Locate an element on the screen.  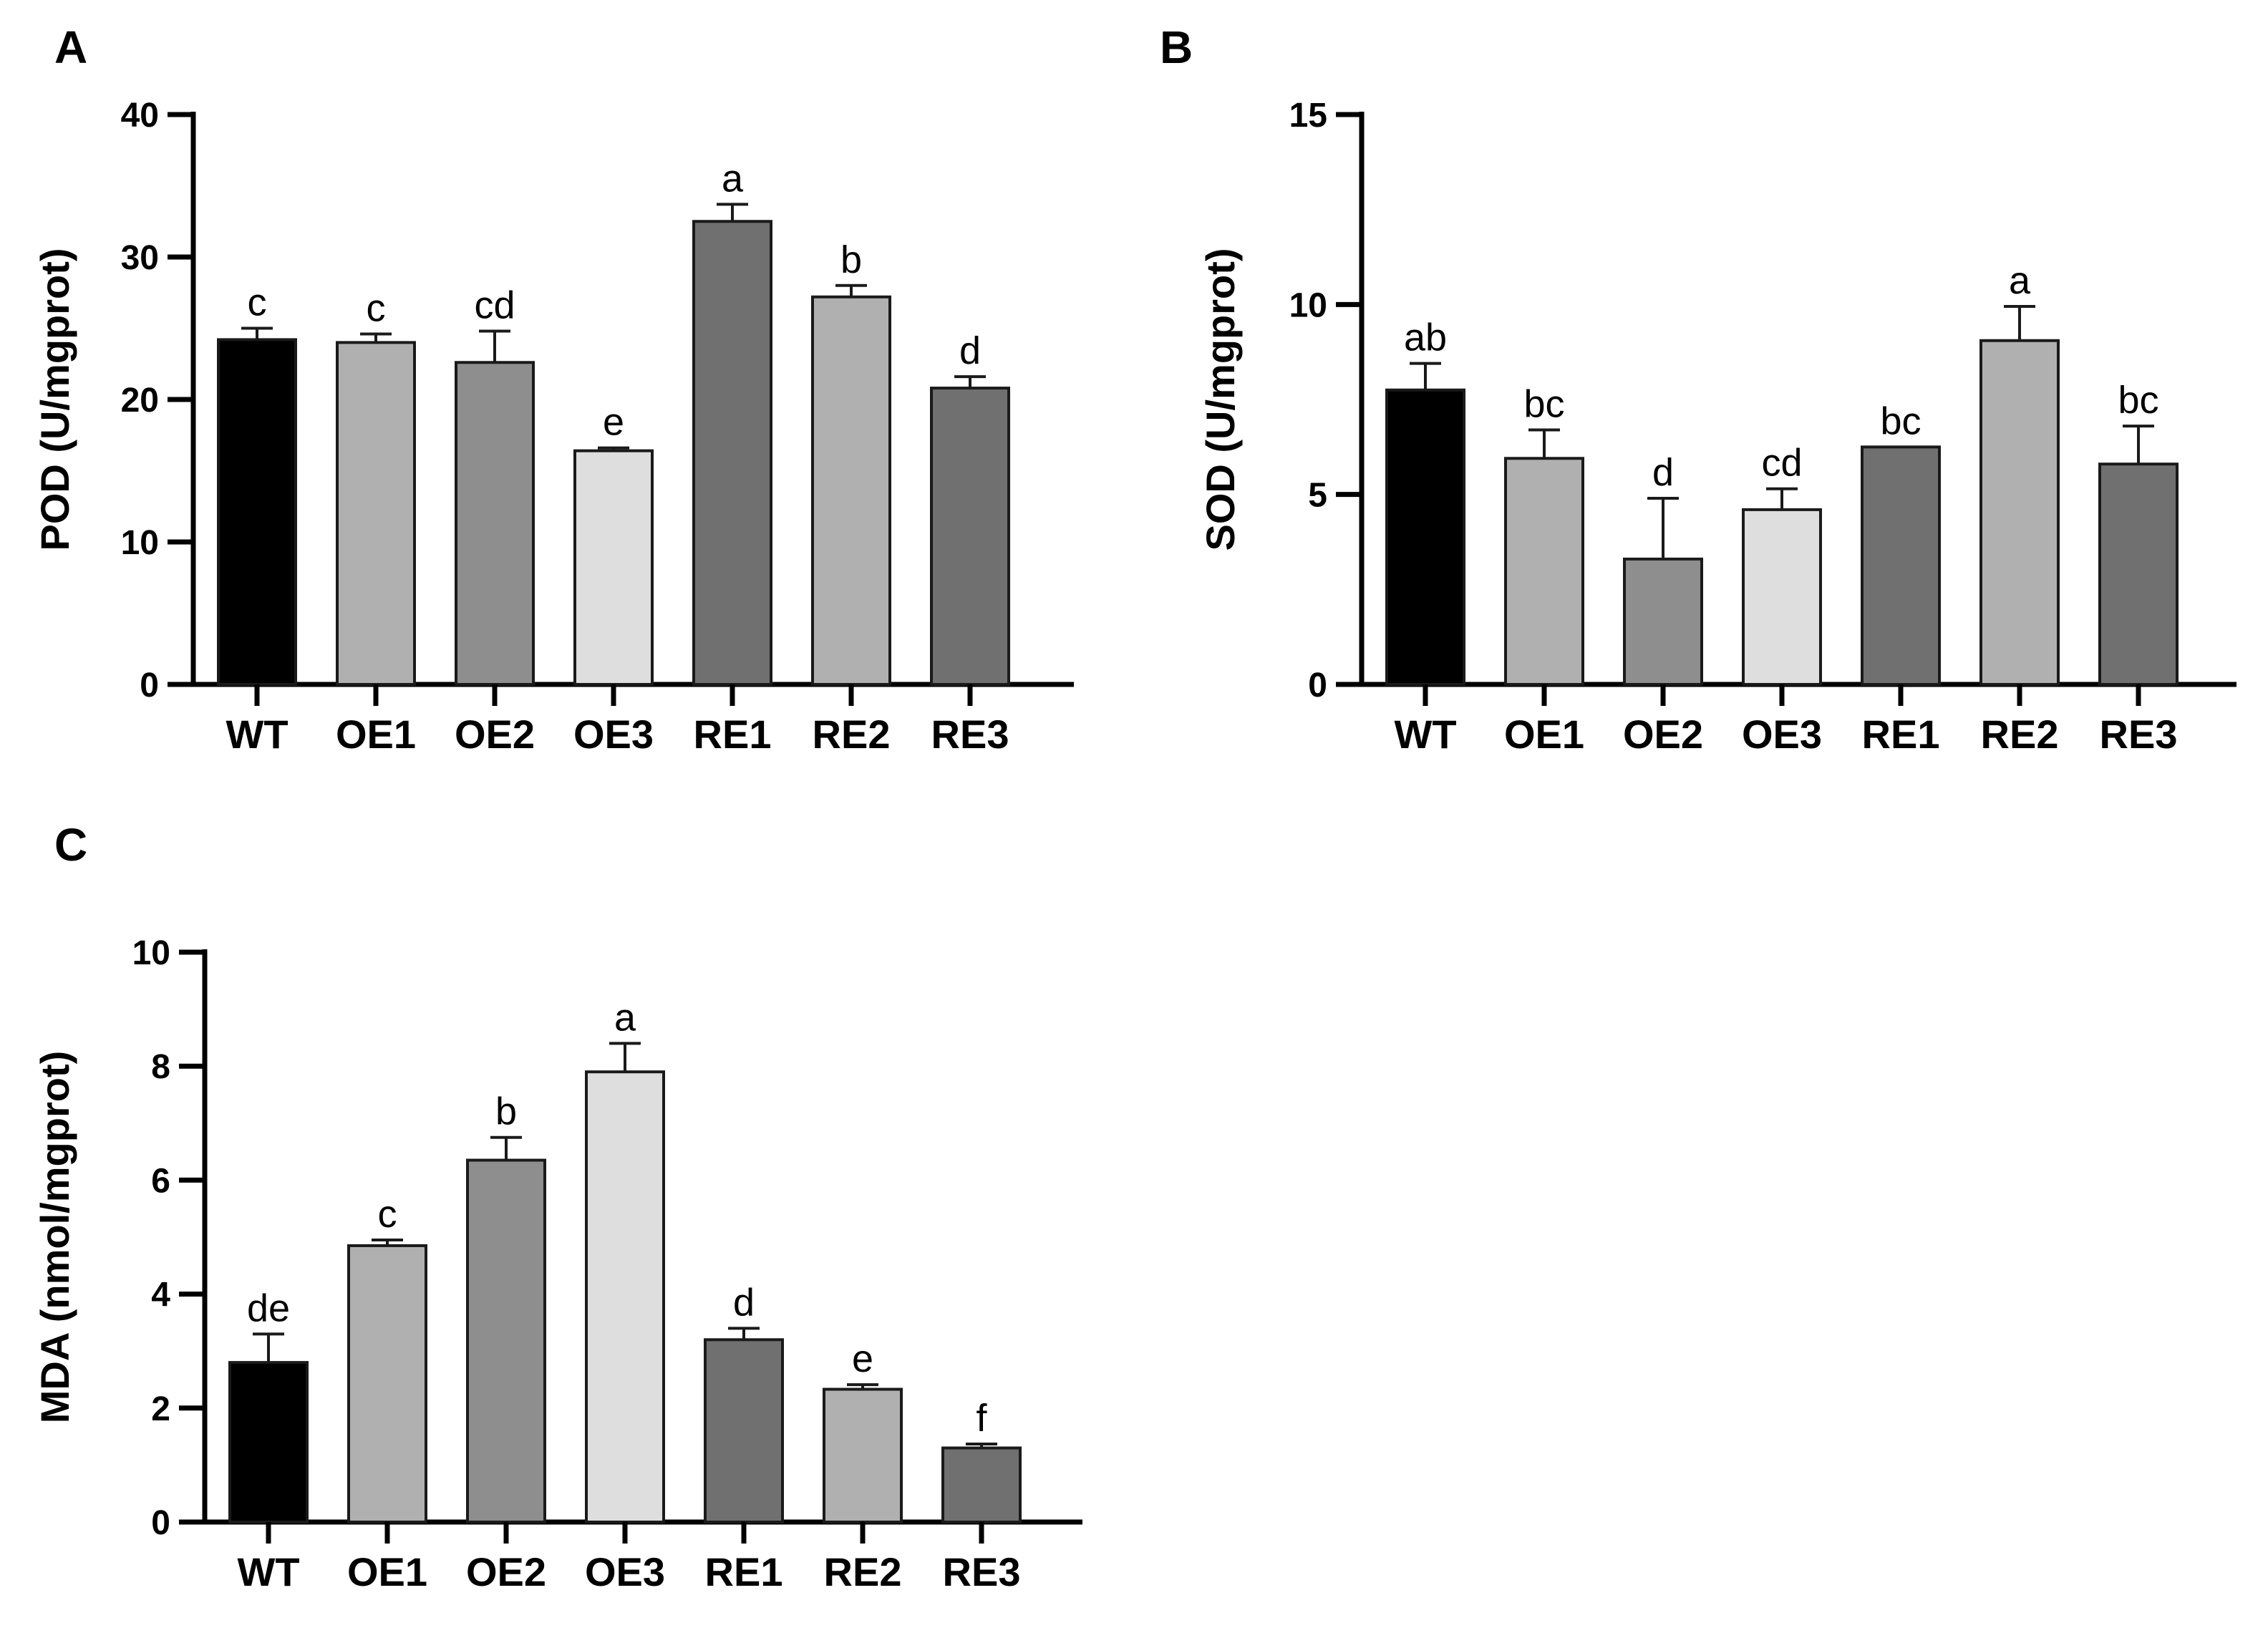
y-tick-label: 6 is located at coordinates (160, 1181).